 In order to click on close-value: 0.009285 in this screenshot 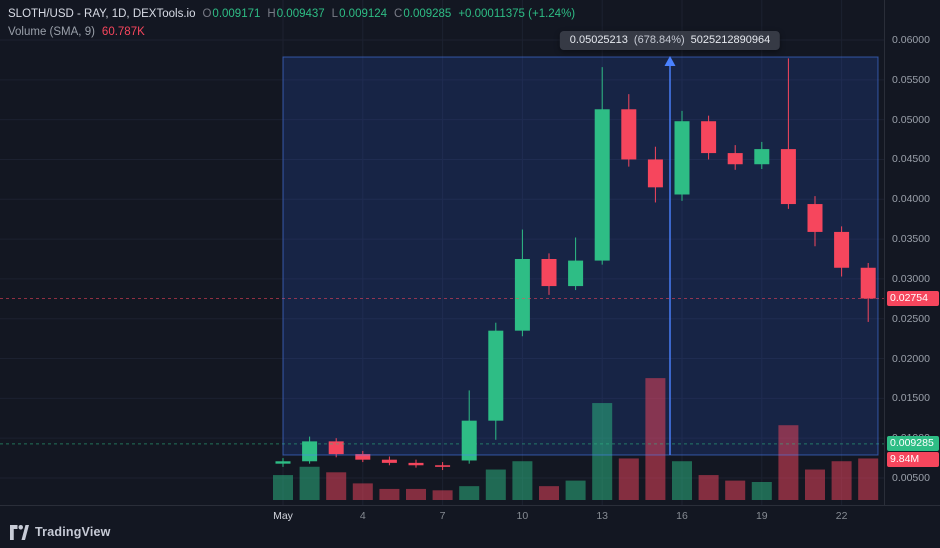, I will do `click(427, 14)`.